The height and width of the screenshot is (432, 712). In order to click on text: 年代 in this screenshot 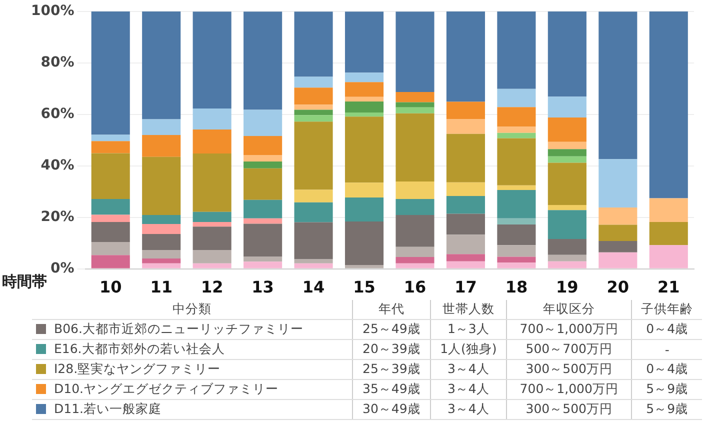, I will do `click(391, 310)`.